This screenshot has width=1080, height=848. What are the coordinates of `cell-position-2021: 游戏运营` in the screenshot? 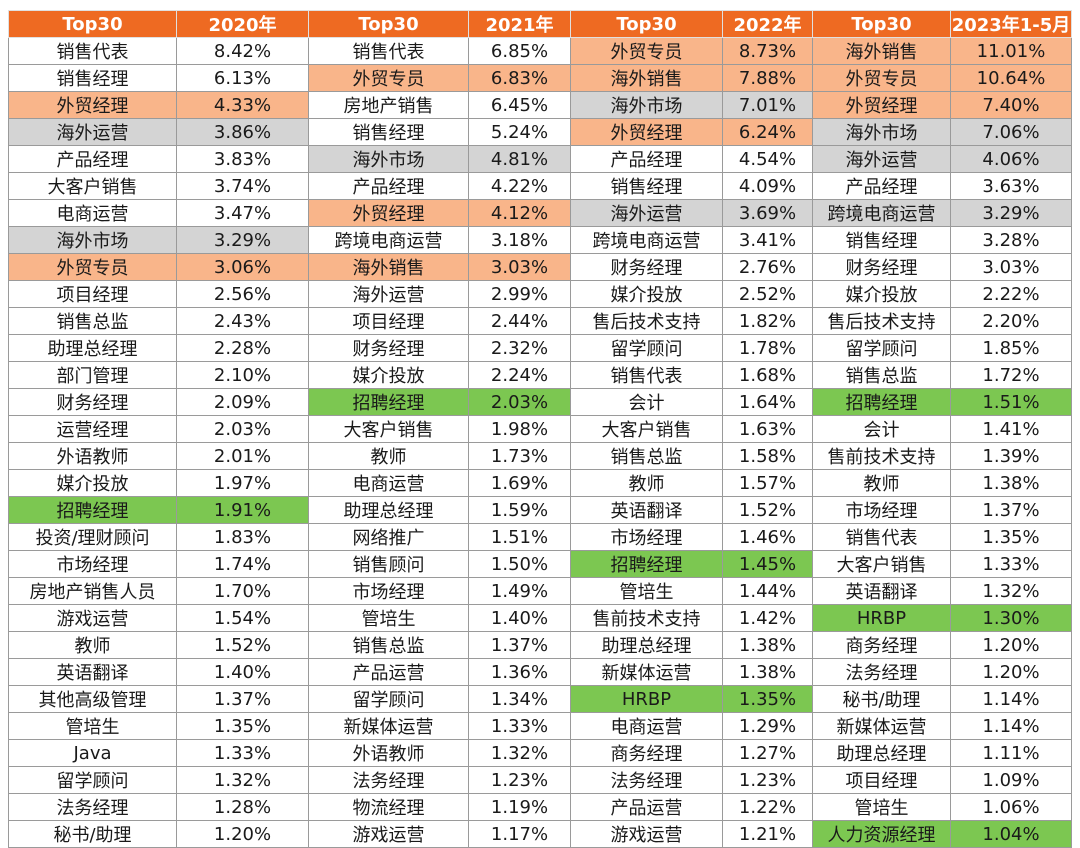 It's located at (388, 834).